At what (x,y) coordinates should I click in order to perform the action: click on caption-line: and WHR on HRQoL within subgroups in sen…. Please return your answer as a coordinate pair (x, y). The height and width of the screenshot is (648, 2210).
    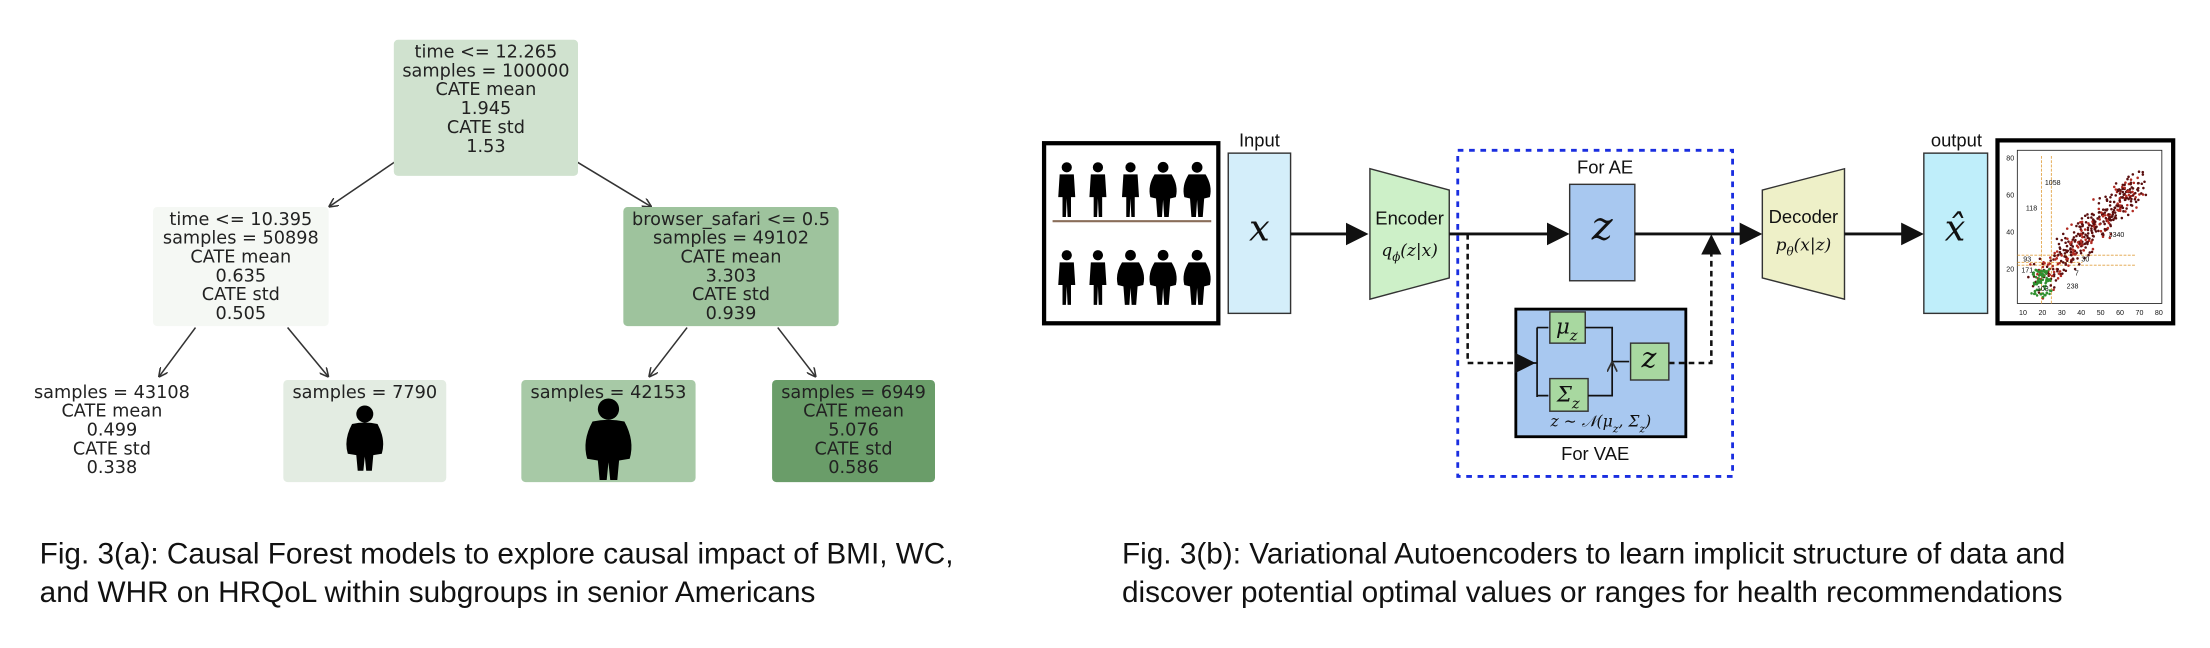
    Looking at the image, I should click on (428, 592).